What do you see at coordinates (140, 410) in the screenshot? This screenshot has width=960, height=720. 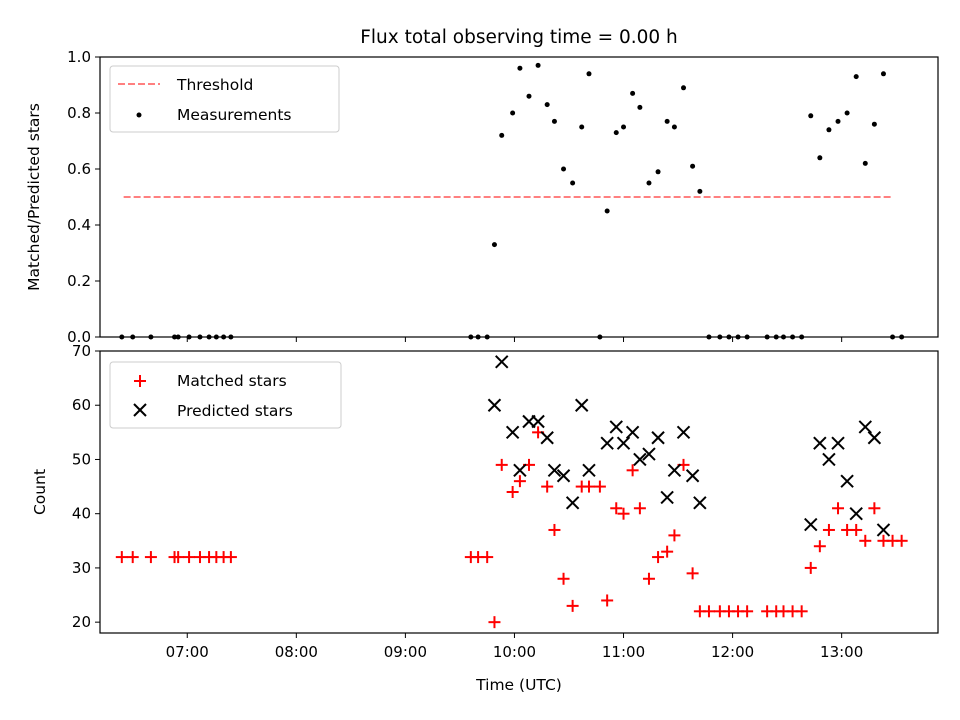 I see `legend-predicted-swatch` at bounding box center [140, 410].